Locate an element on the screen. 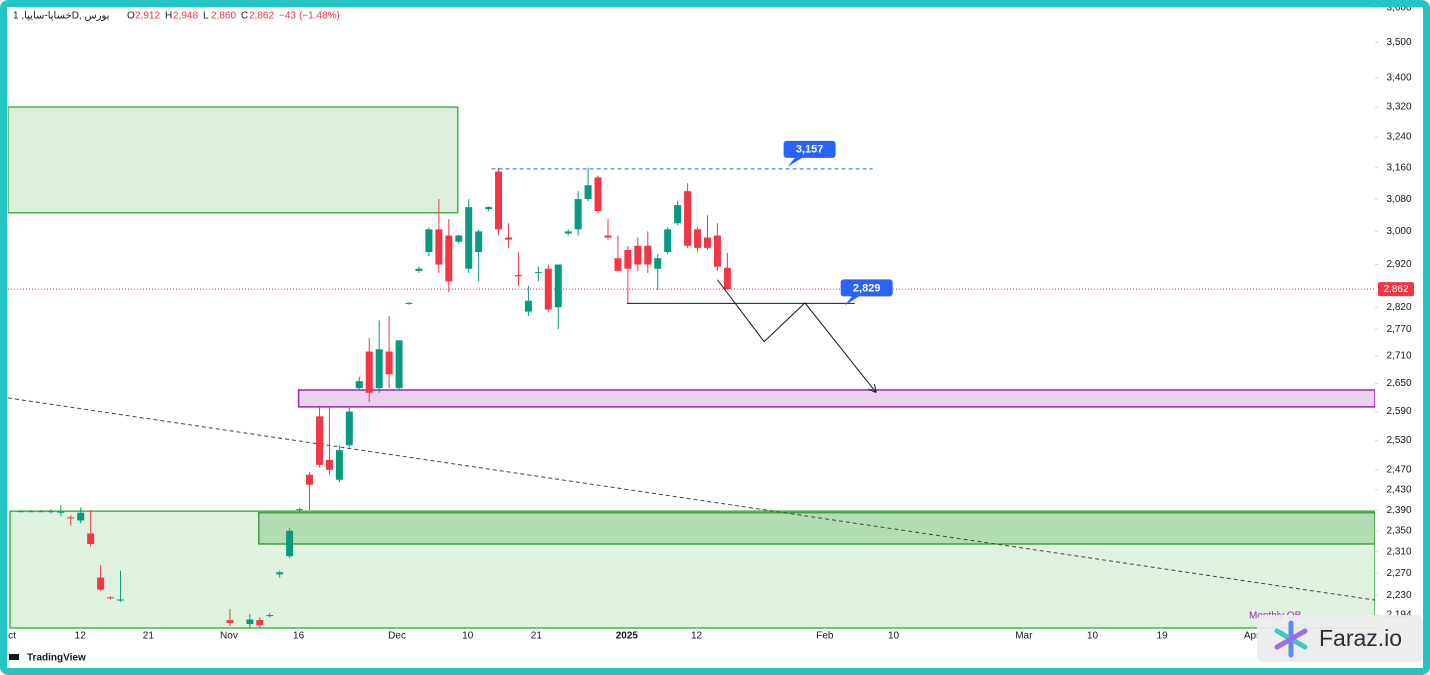 The width and height of the screenshot is (1430, 675). last-price-box is located at coordinates (1396, 289).